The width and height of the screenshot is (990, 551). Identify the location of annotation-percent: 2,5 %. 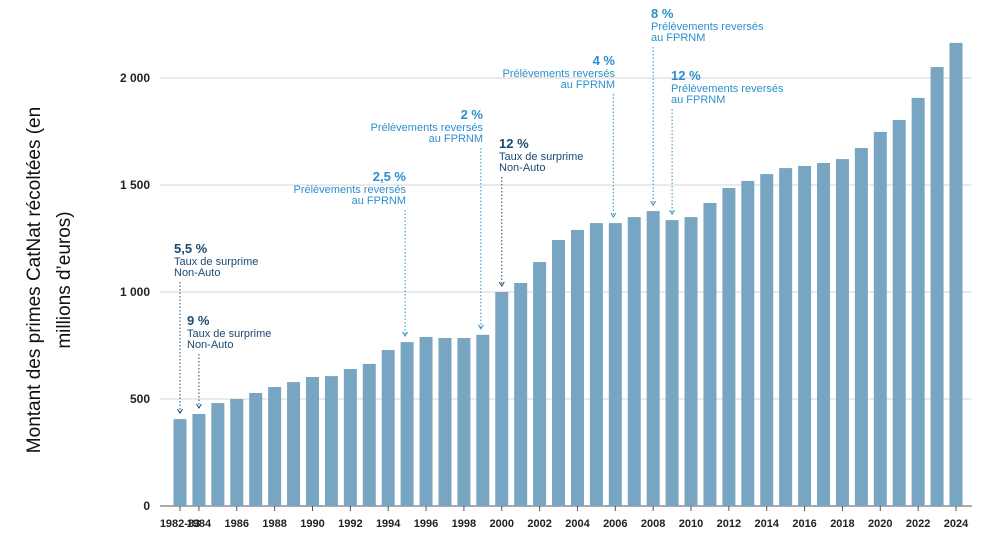
(390, 176).